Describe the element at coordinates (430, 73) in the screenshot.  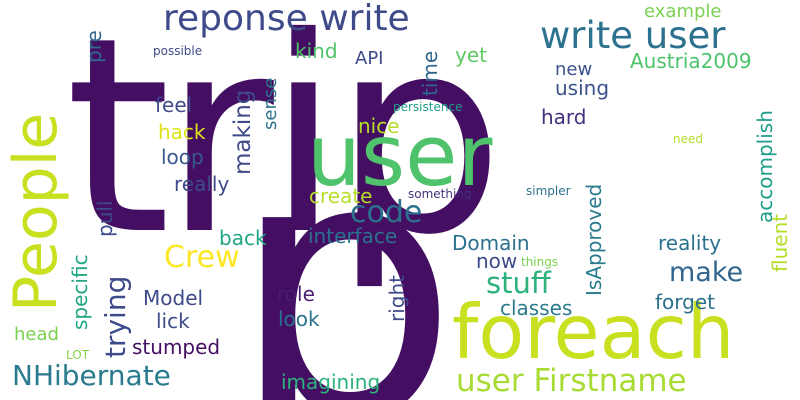
I see `word-time: time` at that location.